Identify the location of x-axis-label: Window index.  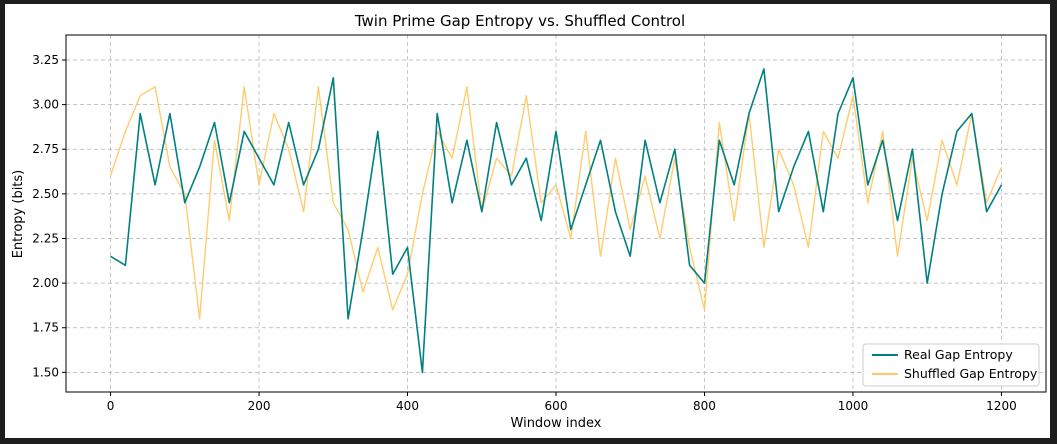
(556, 423).